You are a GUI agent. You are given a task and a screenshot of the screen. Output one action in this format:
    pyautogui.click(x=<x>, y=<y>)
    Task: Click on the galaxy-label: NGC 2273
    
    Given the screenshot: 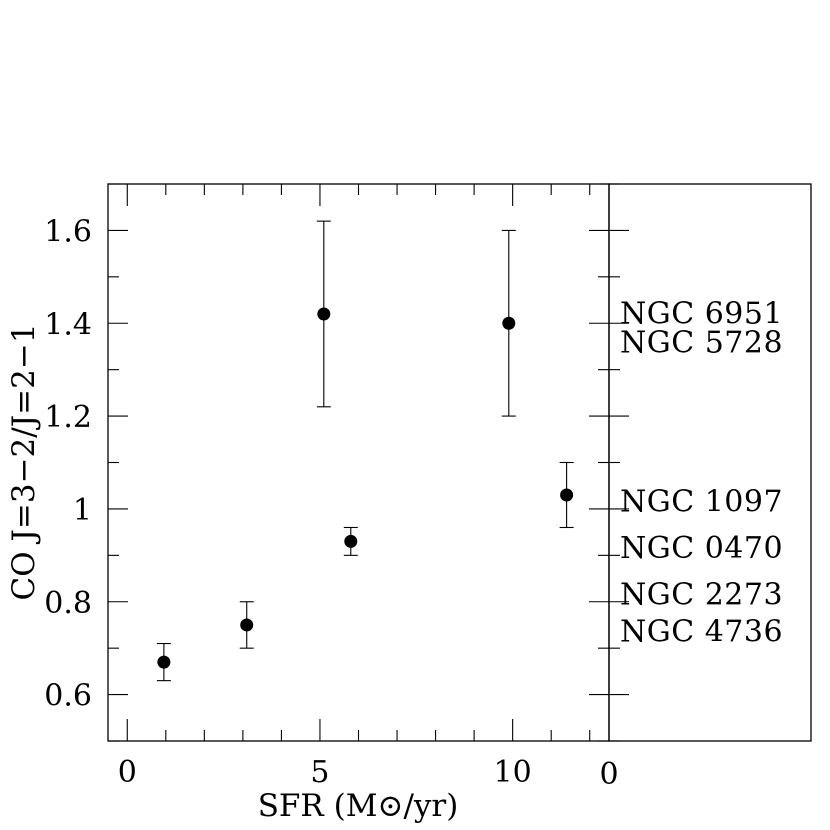 What is the action you would take?
    pyautogui.click(x=701, y=594)
    